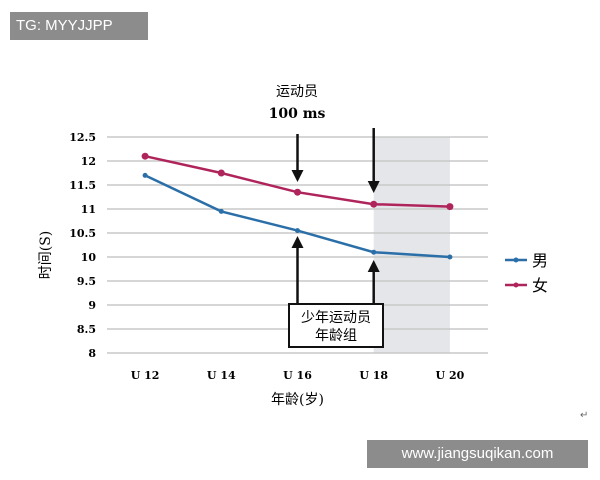  What do you see at coordinates (86, 329) in the screenshot?
I see `y-tick-label: 8.5` at bounding box center [86, 329].